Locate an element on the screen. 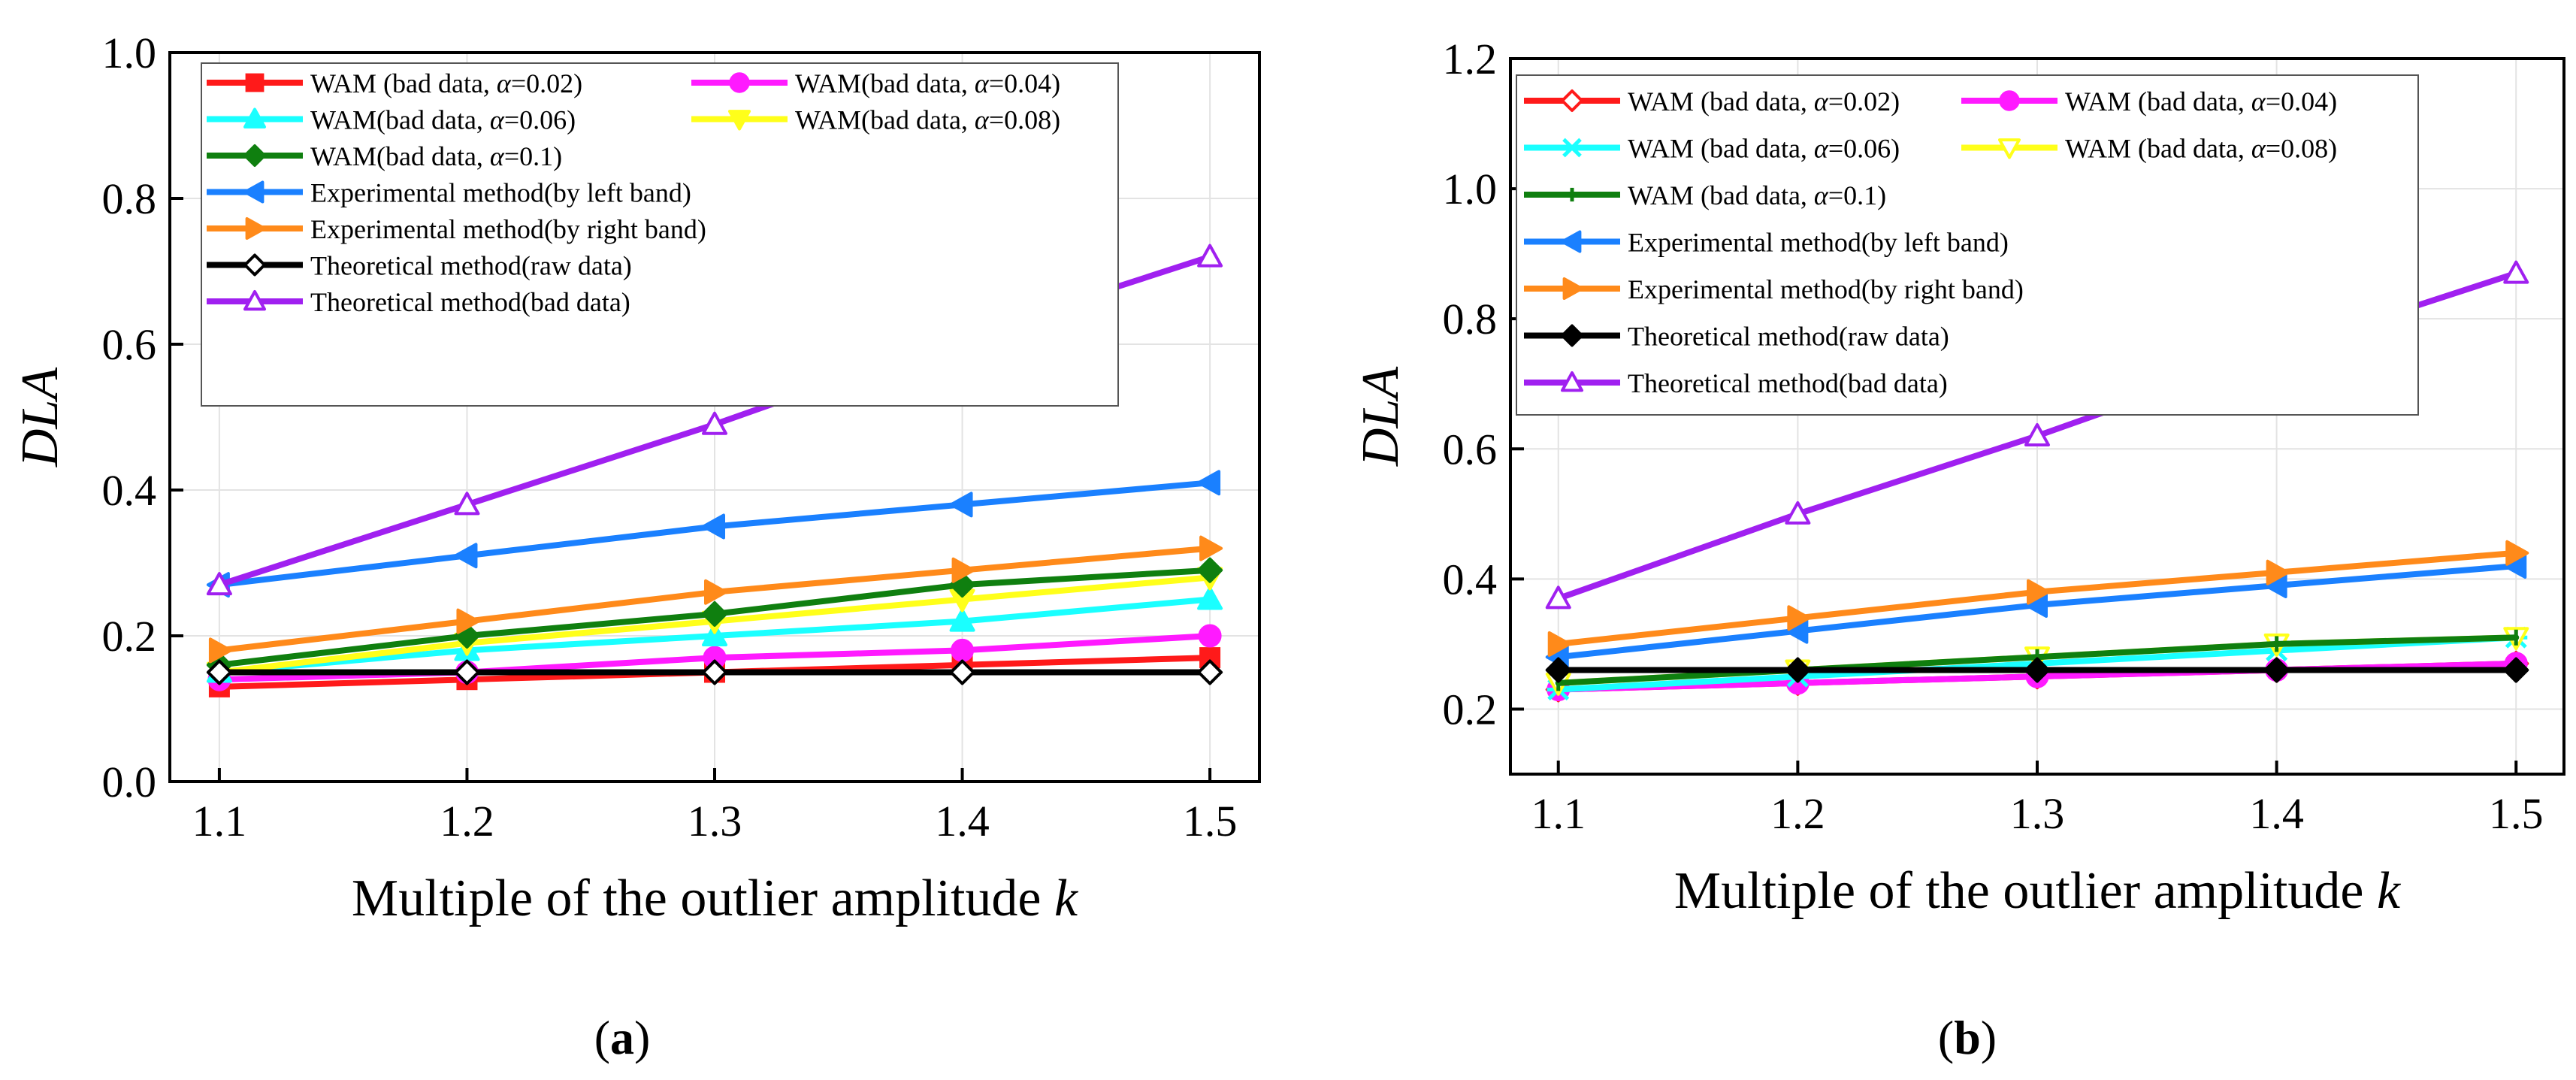  y-tick-label-b: 1.0 is located at coordinates (1470, 189).